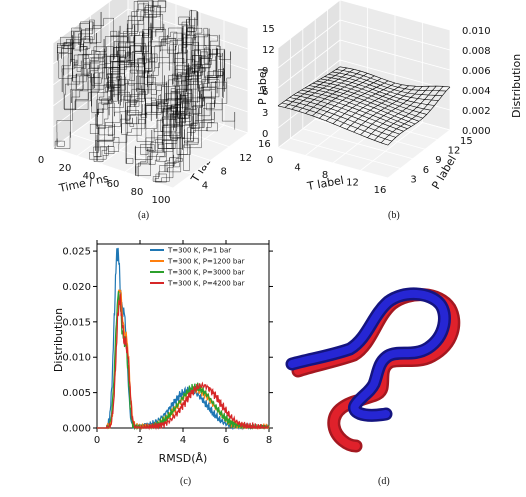 The height and width of the screenshot is (497, 526). What do you see at coordinates (76, 393) in the screenshot?
I see `panel-c-y-tick: 0.005` at bounding box center [76, 393].